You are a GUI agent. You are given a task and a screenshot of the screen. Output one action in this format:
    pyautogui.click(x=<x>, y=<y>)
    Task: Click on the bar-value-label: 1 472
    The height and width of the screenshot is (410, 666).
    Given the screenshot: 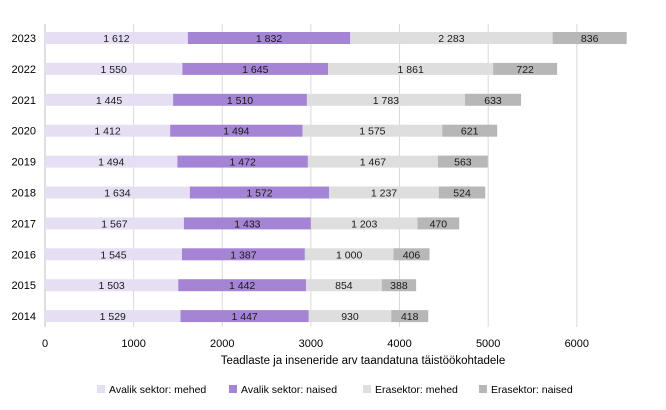 What is the action you would take?
    pyautogui.click(x=243, y=163)
    